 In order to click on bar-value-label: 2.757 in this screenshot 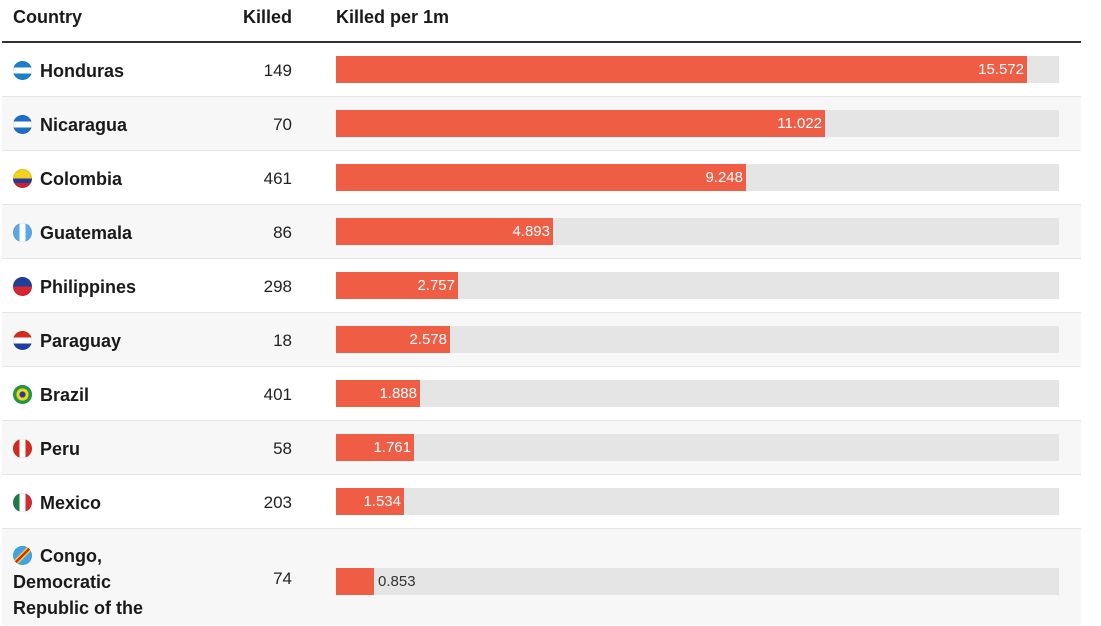, I will do `click(436, 285)`.